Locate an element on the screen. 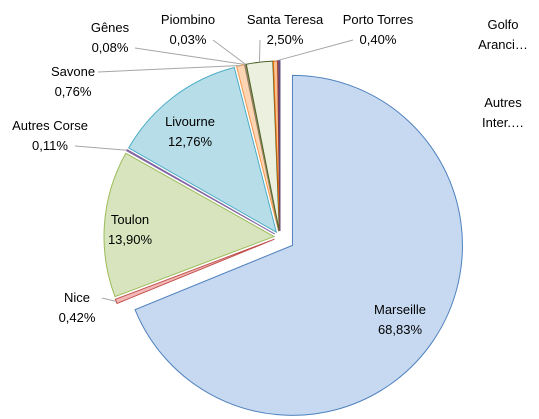 Image resolution: width=539 pixels, height=419 pixels. category-label: Toulon is located at coordinates (130, 219).